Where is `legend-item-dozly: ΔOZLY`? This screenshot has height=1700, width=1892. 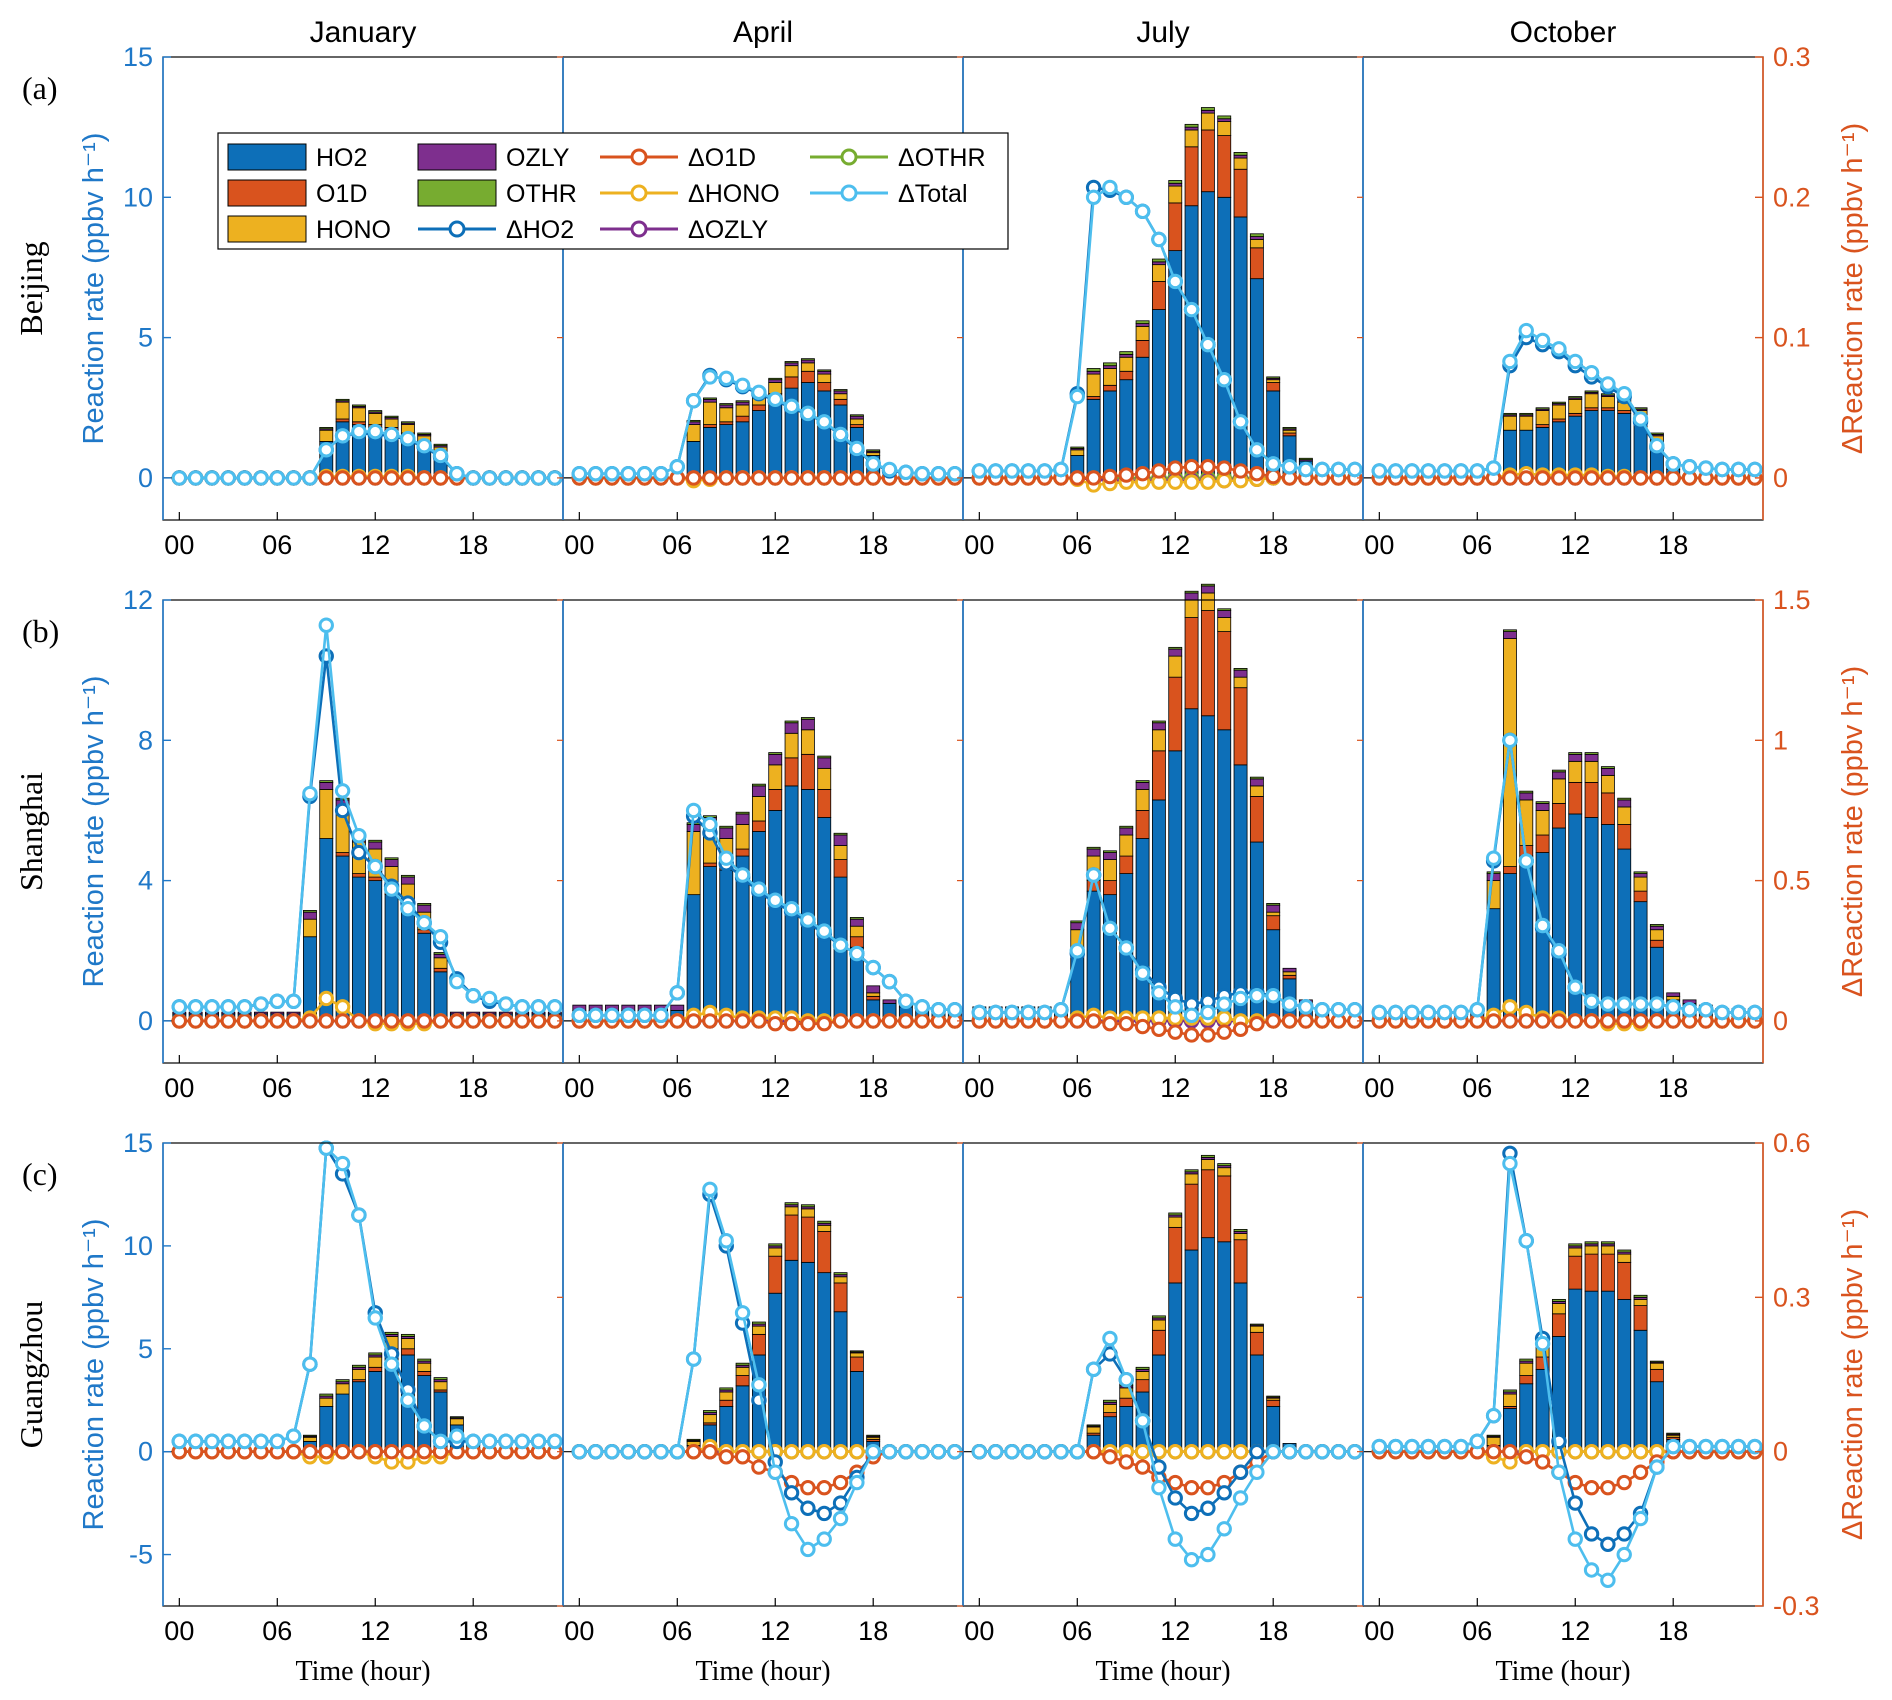
legend-item-dozly: ΔOZLY is located at coordinates (684, 230).